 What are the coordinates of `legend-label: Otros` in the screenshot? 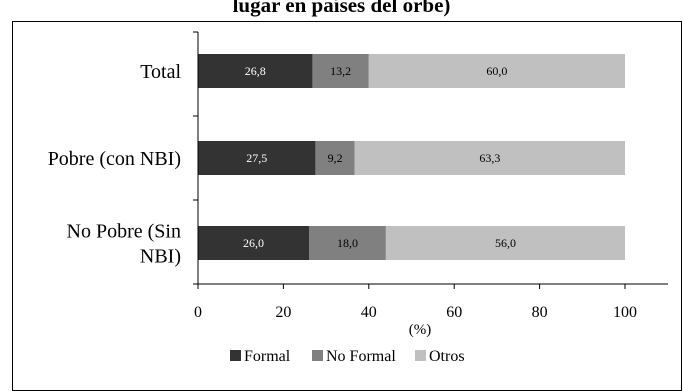 It's located at (447, 356).